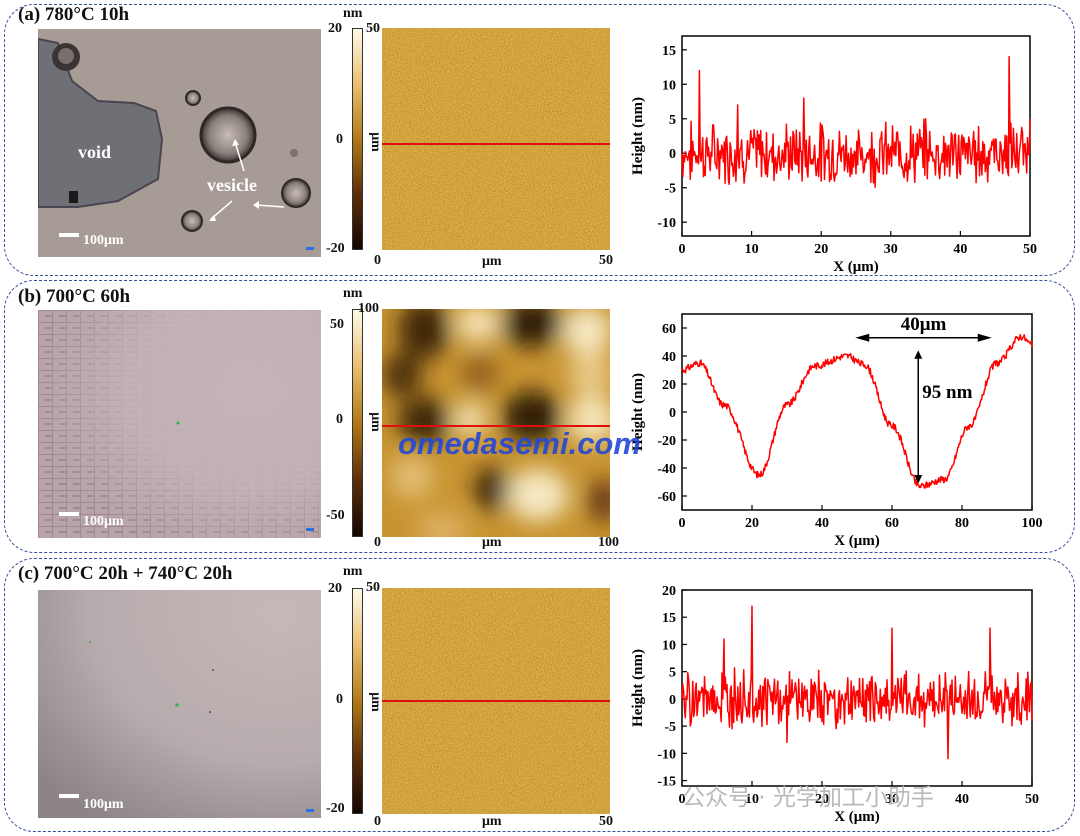  I want to click on micrograph-c: 100μm, so click(179, 704).